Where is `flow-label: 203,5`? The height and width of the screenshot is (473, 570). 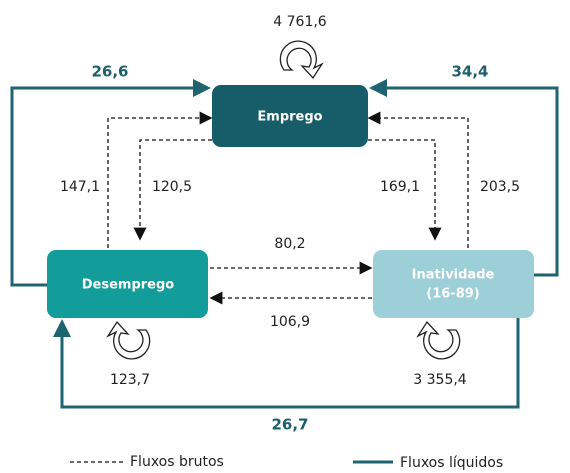
flow-label: 203,5 is located at coordinates (500, 187).